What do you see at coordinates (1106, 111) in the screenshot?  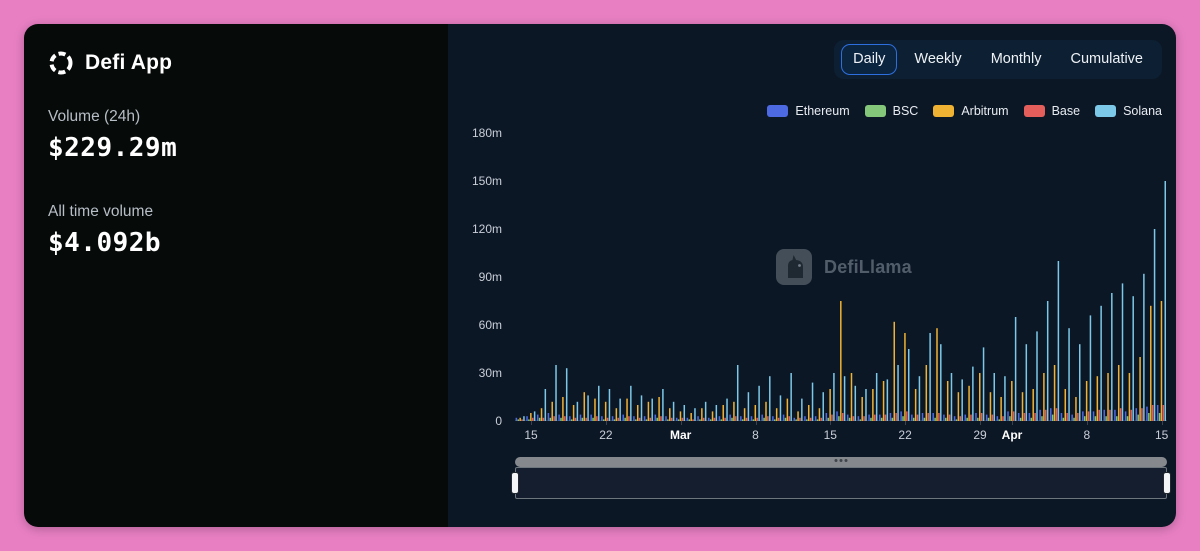 I see `solana-swatch-icon` at bounding box center [1106, 111].